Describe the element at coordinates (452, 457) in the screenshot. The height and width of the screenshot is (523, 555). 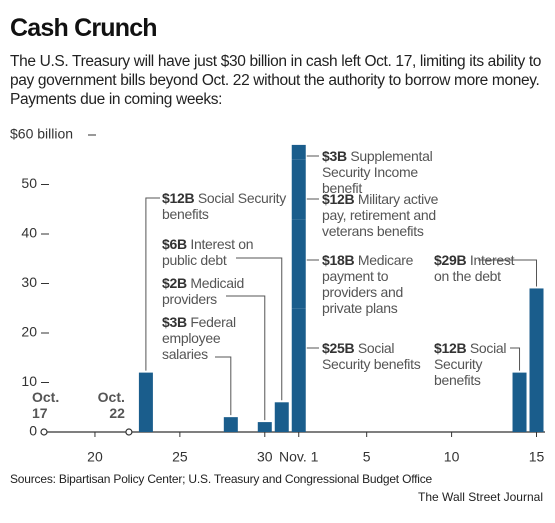
I see `x-tick-label: 10` at that location.